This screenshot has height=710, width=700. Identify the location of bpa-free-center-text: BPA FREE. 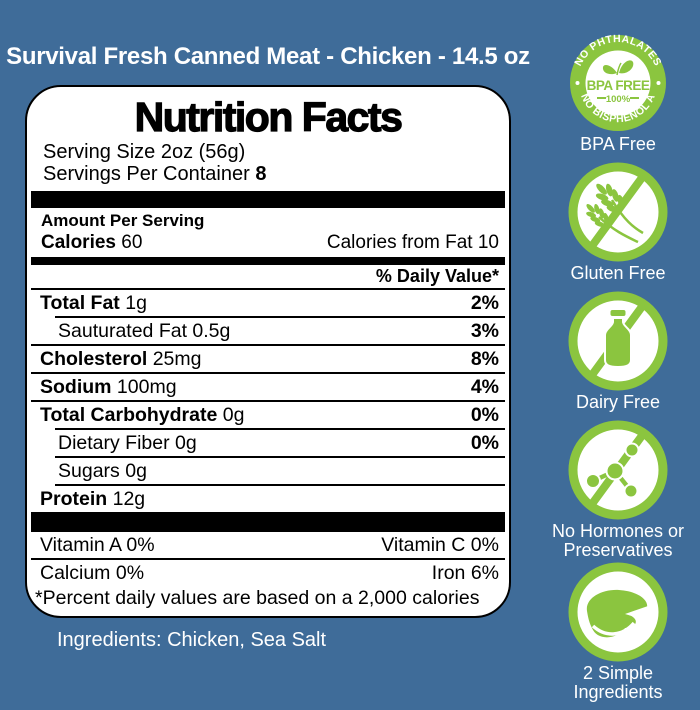
(618, 85).